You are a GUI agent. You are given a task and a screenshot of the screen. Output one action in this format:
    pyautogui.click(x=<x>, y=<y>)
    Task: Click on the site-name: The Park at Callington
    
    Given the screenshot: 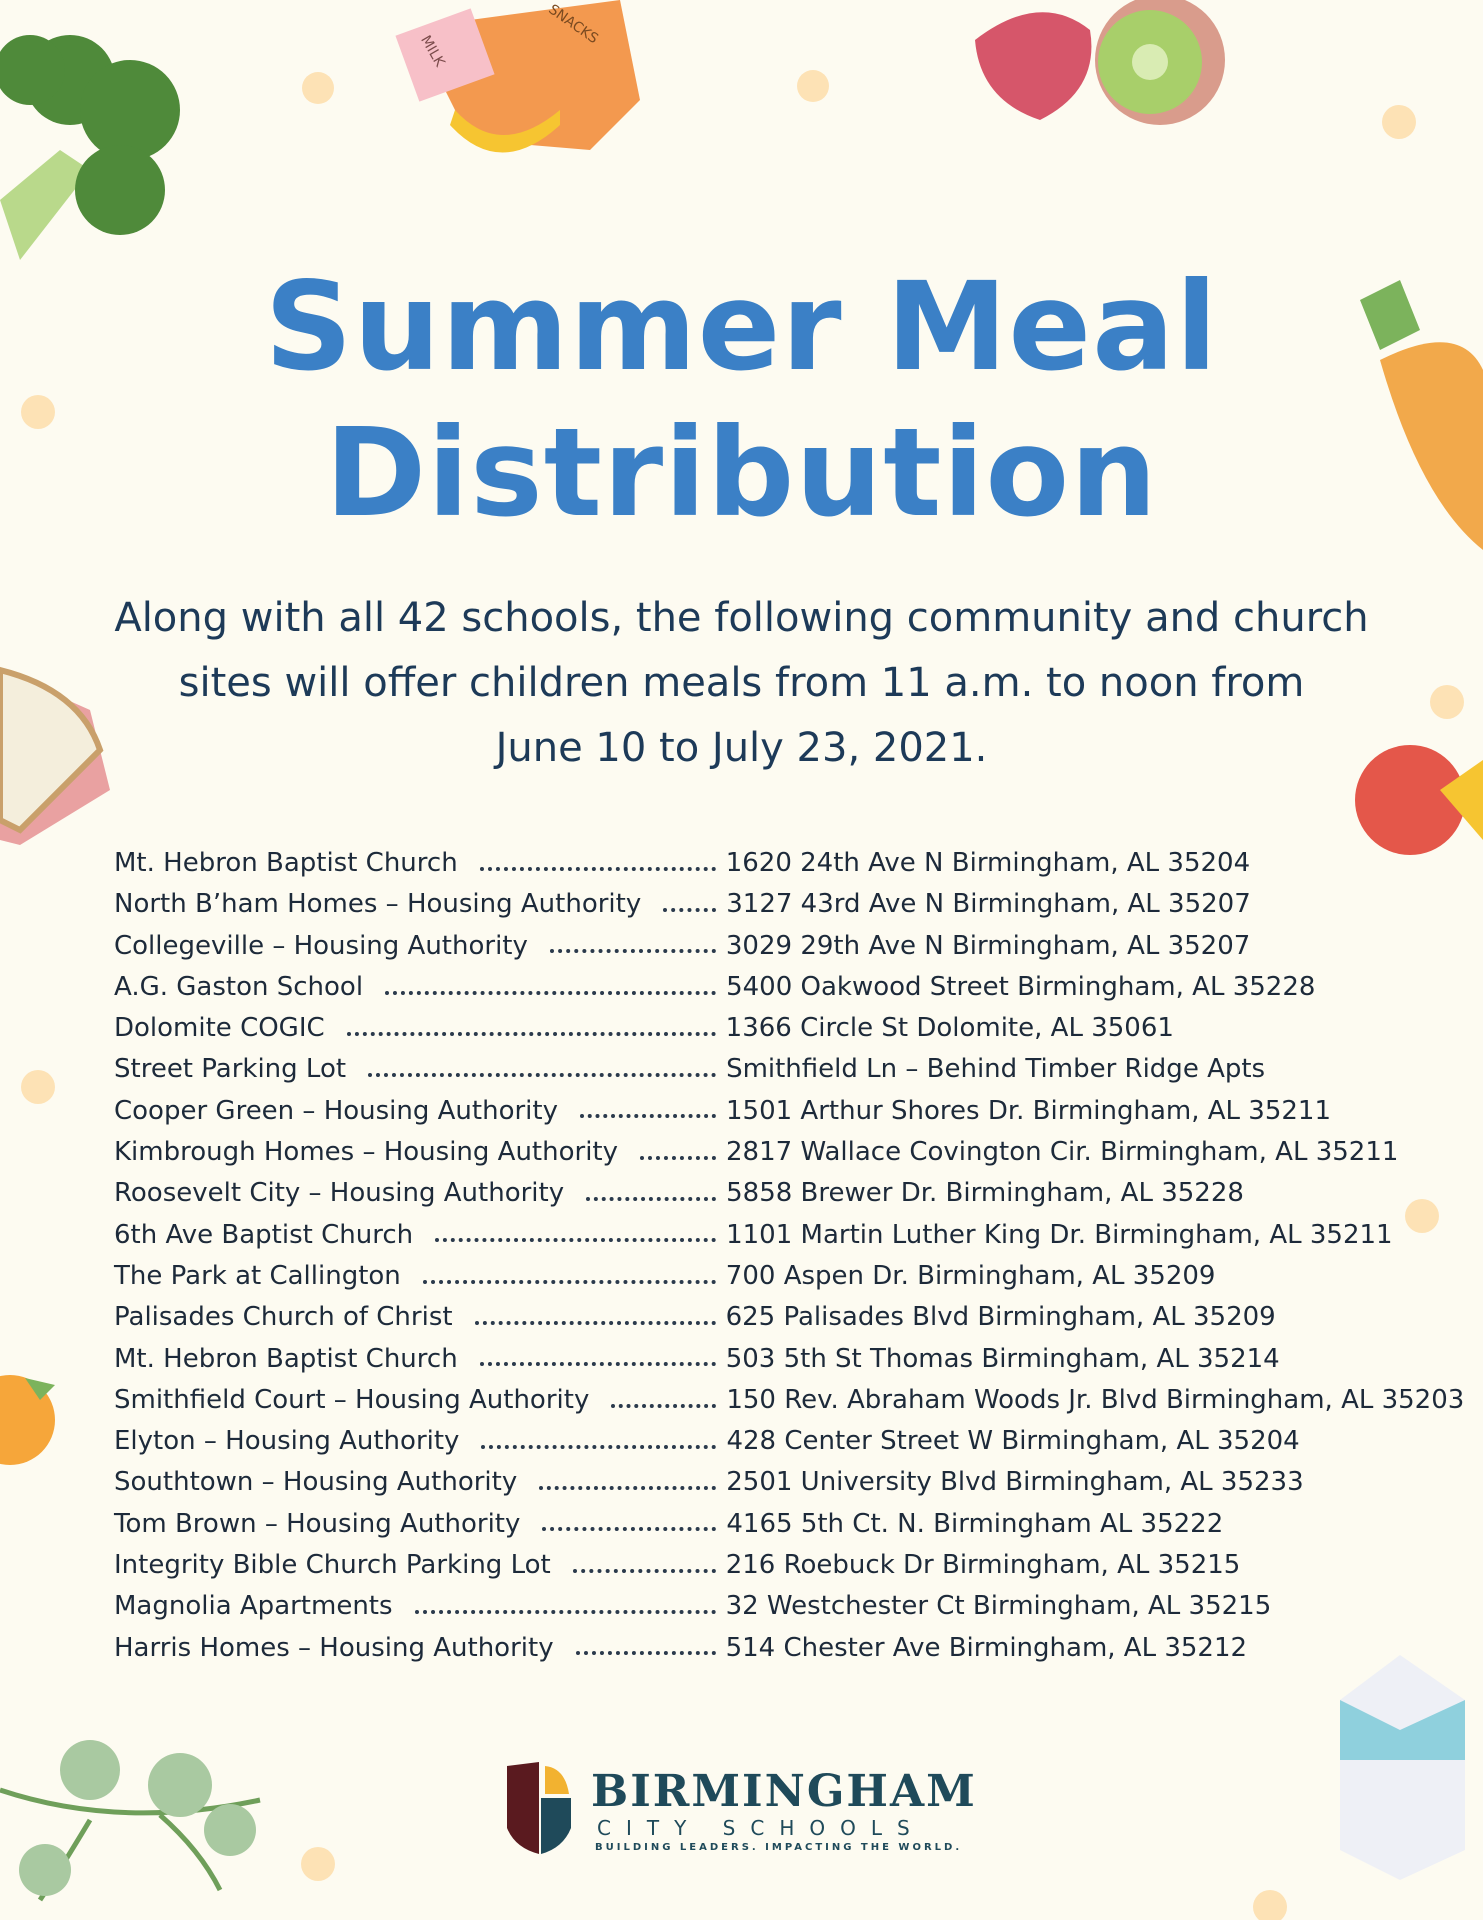 What is the action you would take?
    pyautogui.click(x=257, y=1275)
    